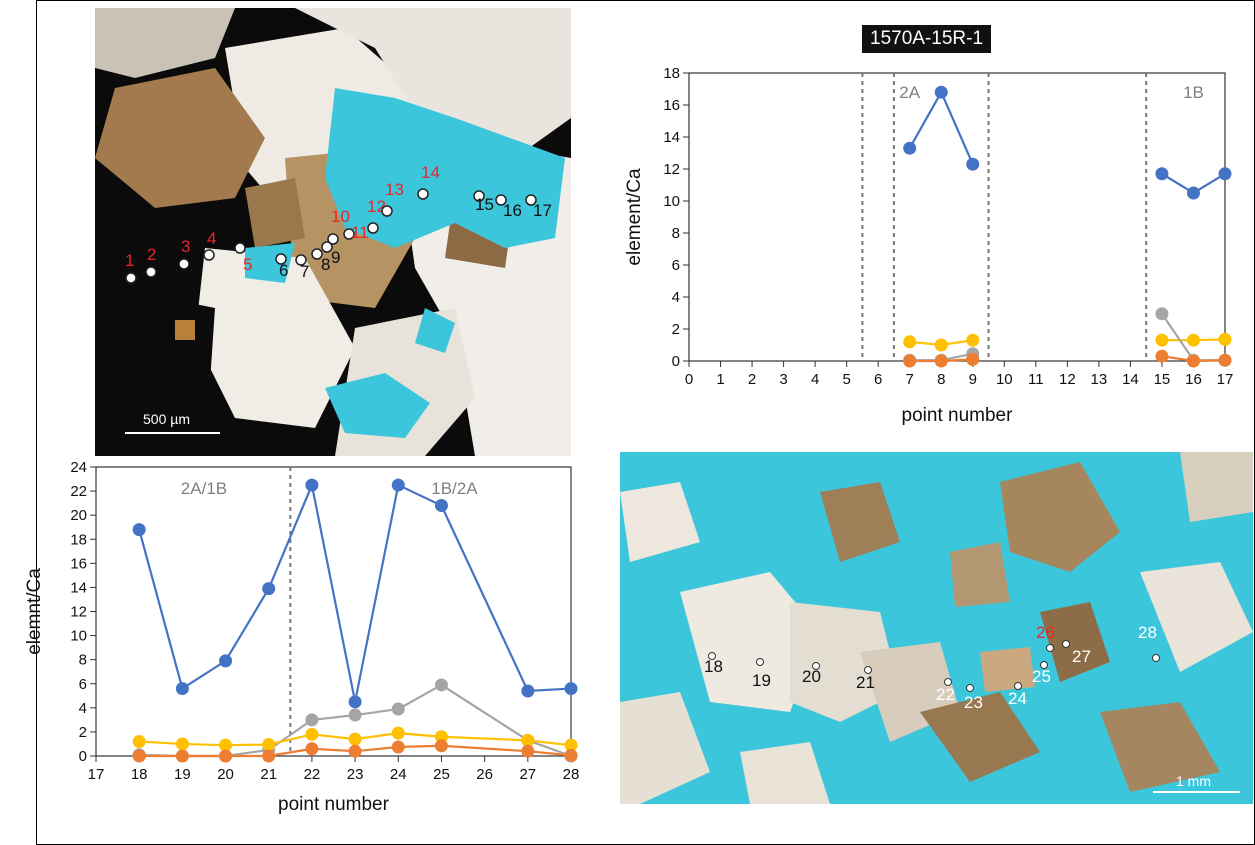 The image size is (1255, 845). I want to click on chart-bottom-xtick-label: 27, so click(527, 774).